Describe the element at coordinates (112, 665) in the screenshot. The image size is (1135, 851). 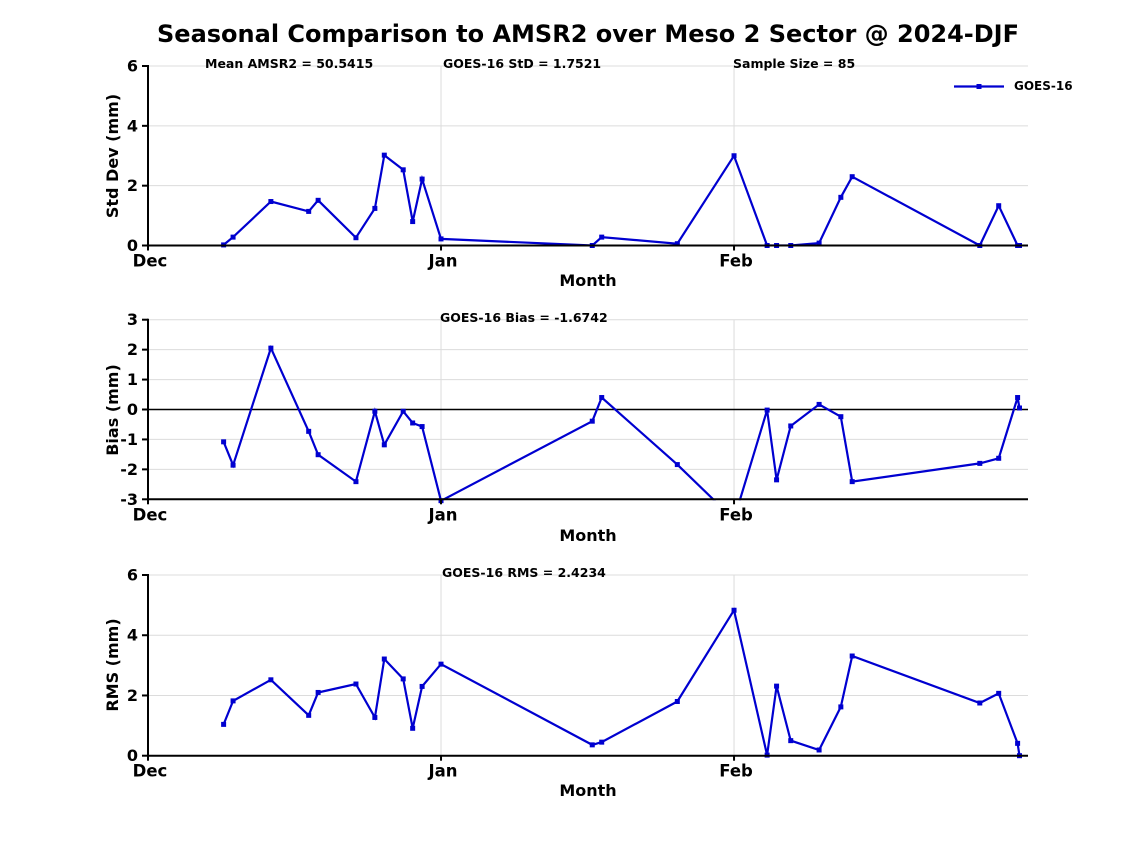
I see `ylabel-rms: RMS (mm)` at that location.